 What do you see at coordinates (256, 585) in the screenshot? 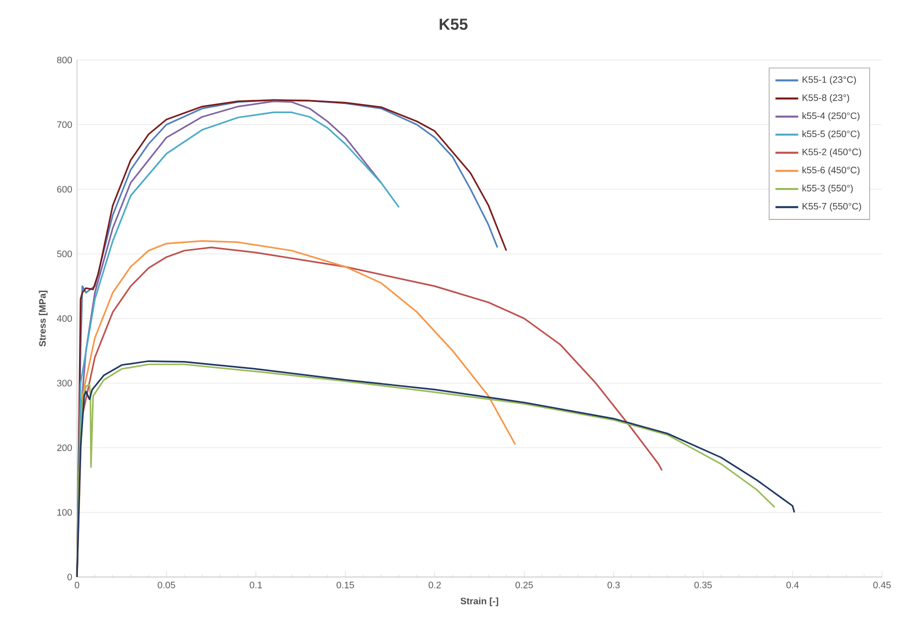
I see `x-tick-label: 0.1` at bounding box center [256, 585].